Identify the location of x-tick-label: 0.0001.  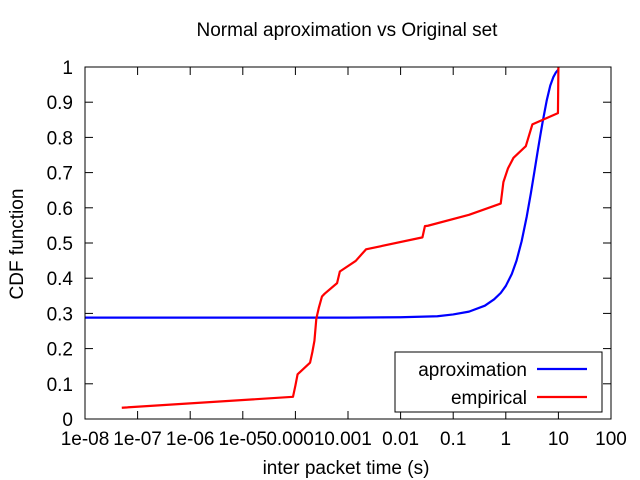
(295, 439).